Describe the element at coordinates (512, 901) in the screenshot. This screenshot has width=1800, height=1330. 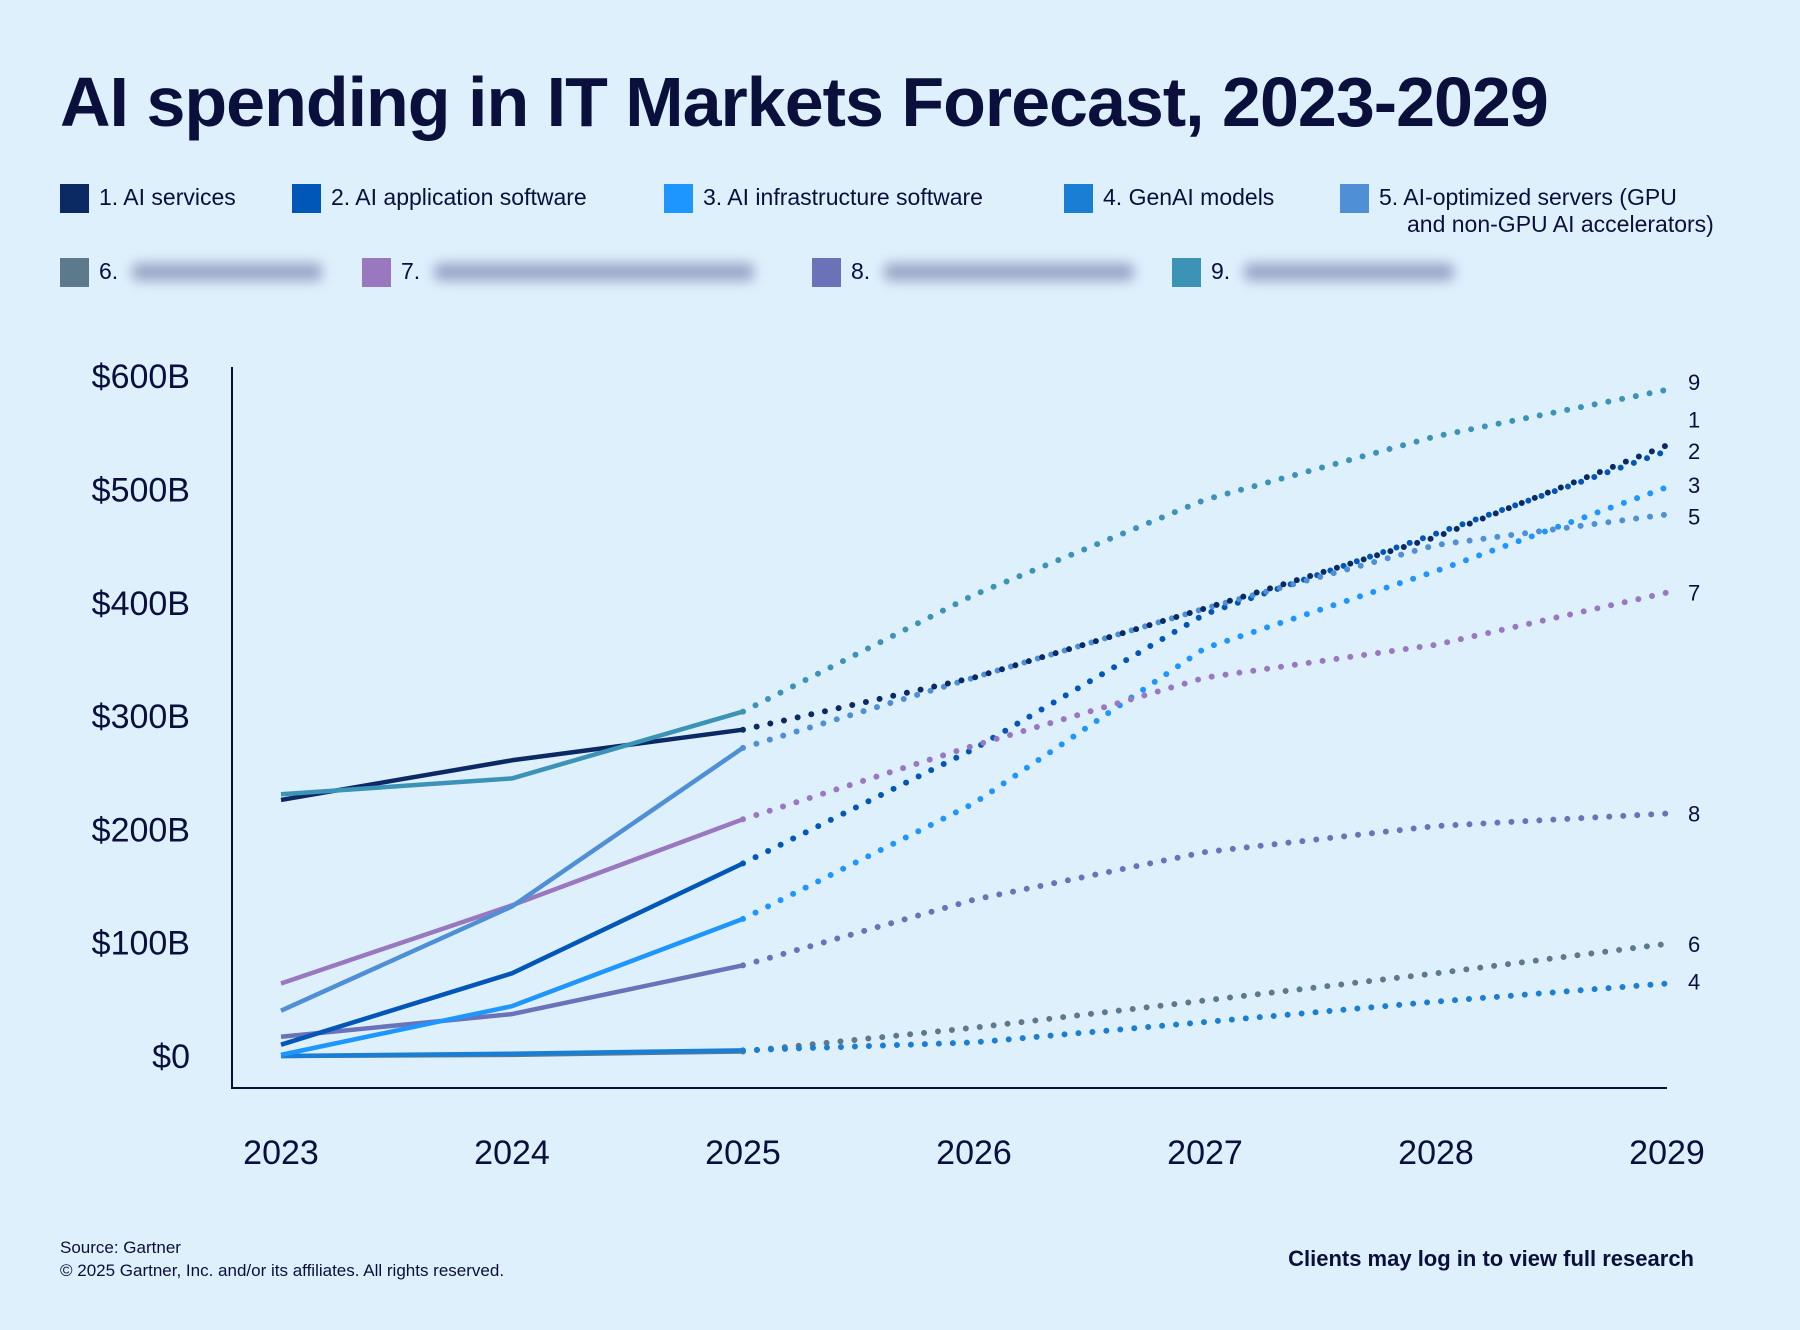
I see `series-7-actual-line` at that location.